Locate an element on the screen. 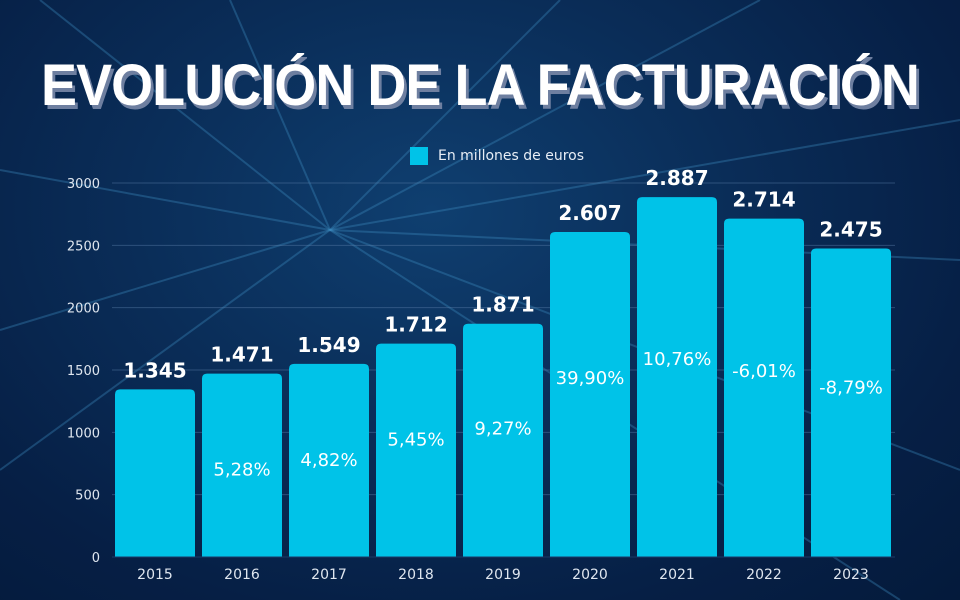  x-tick-label: 2023 is located at coordinates (851, 575).